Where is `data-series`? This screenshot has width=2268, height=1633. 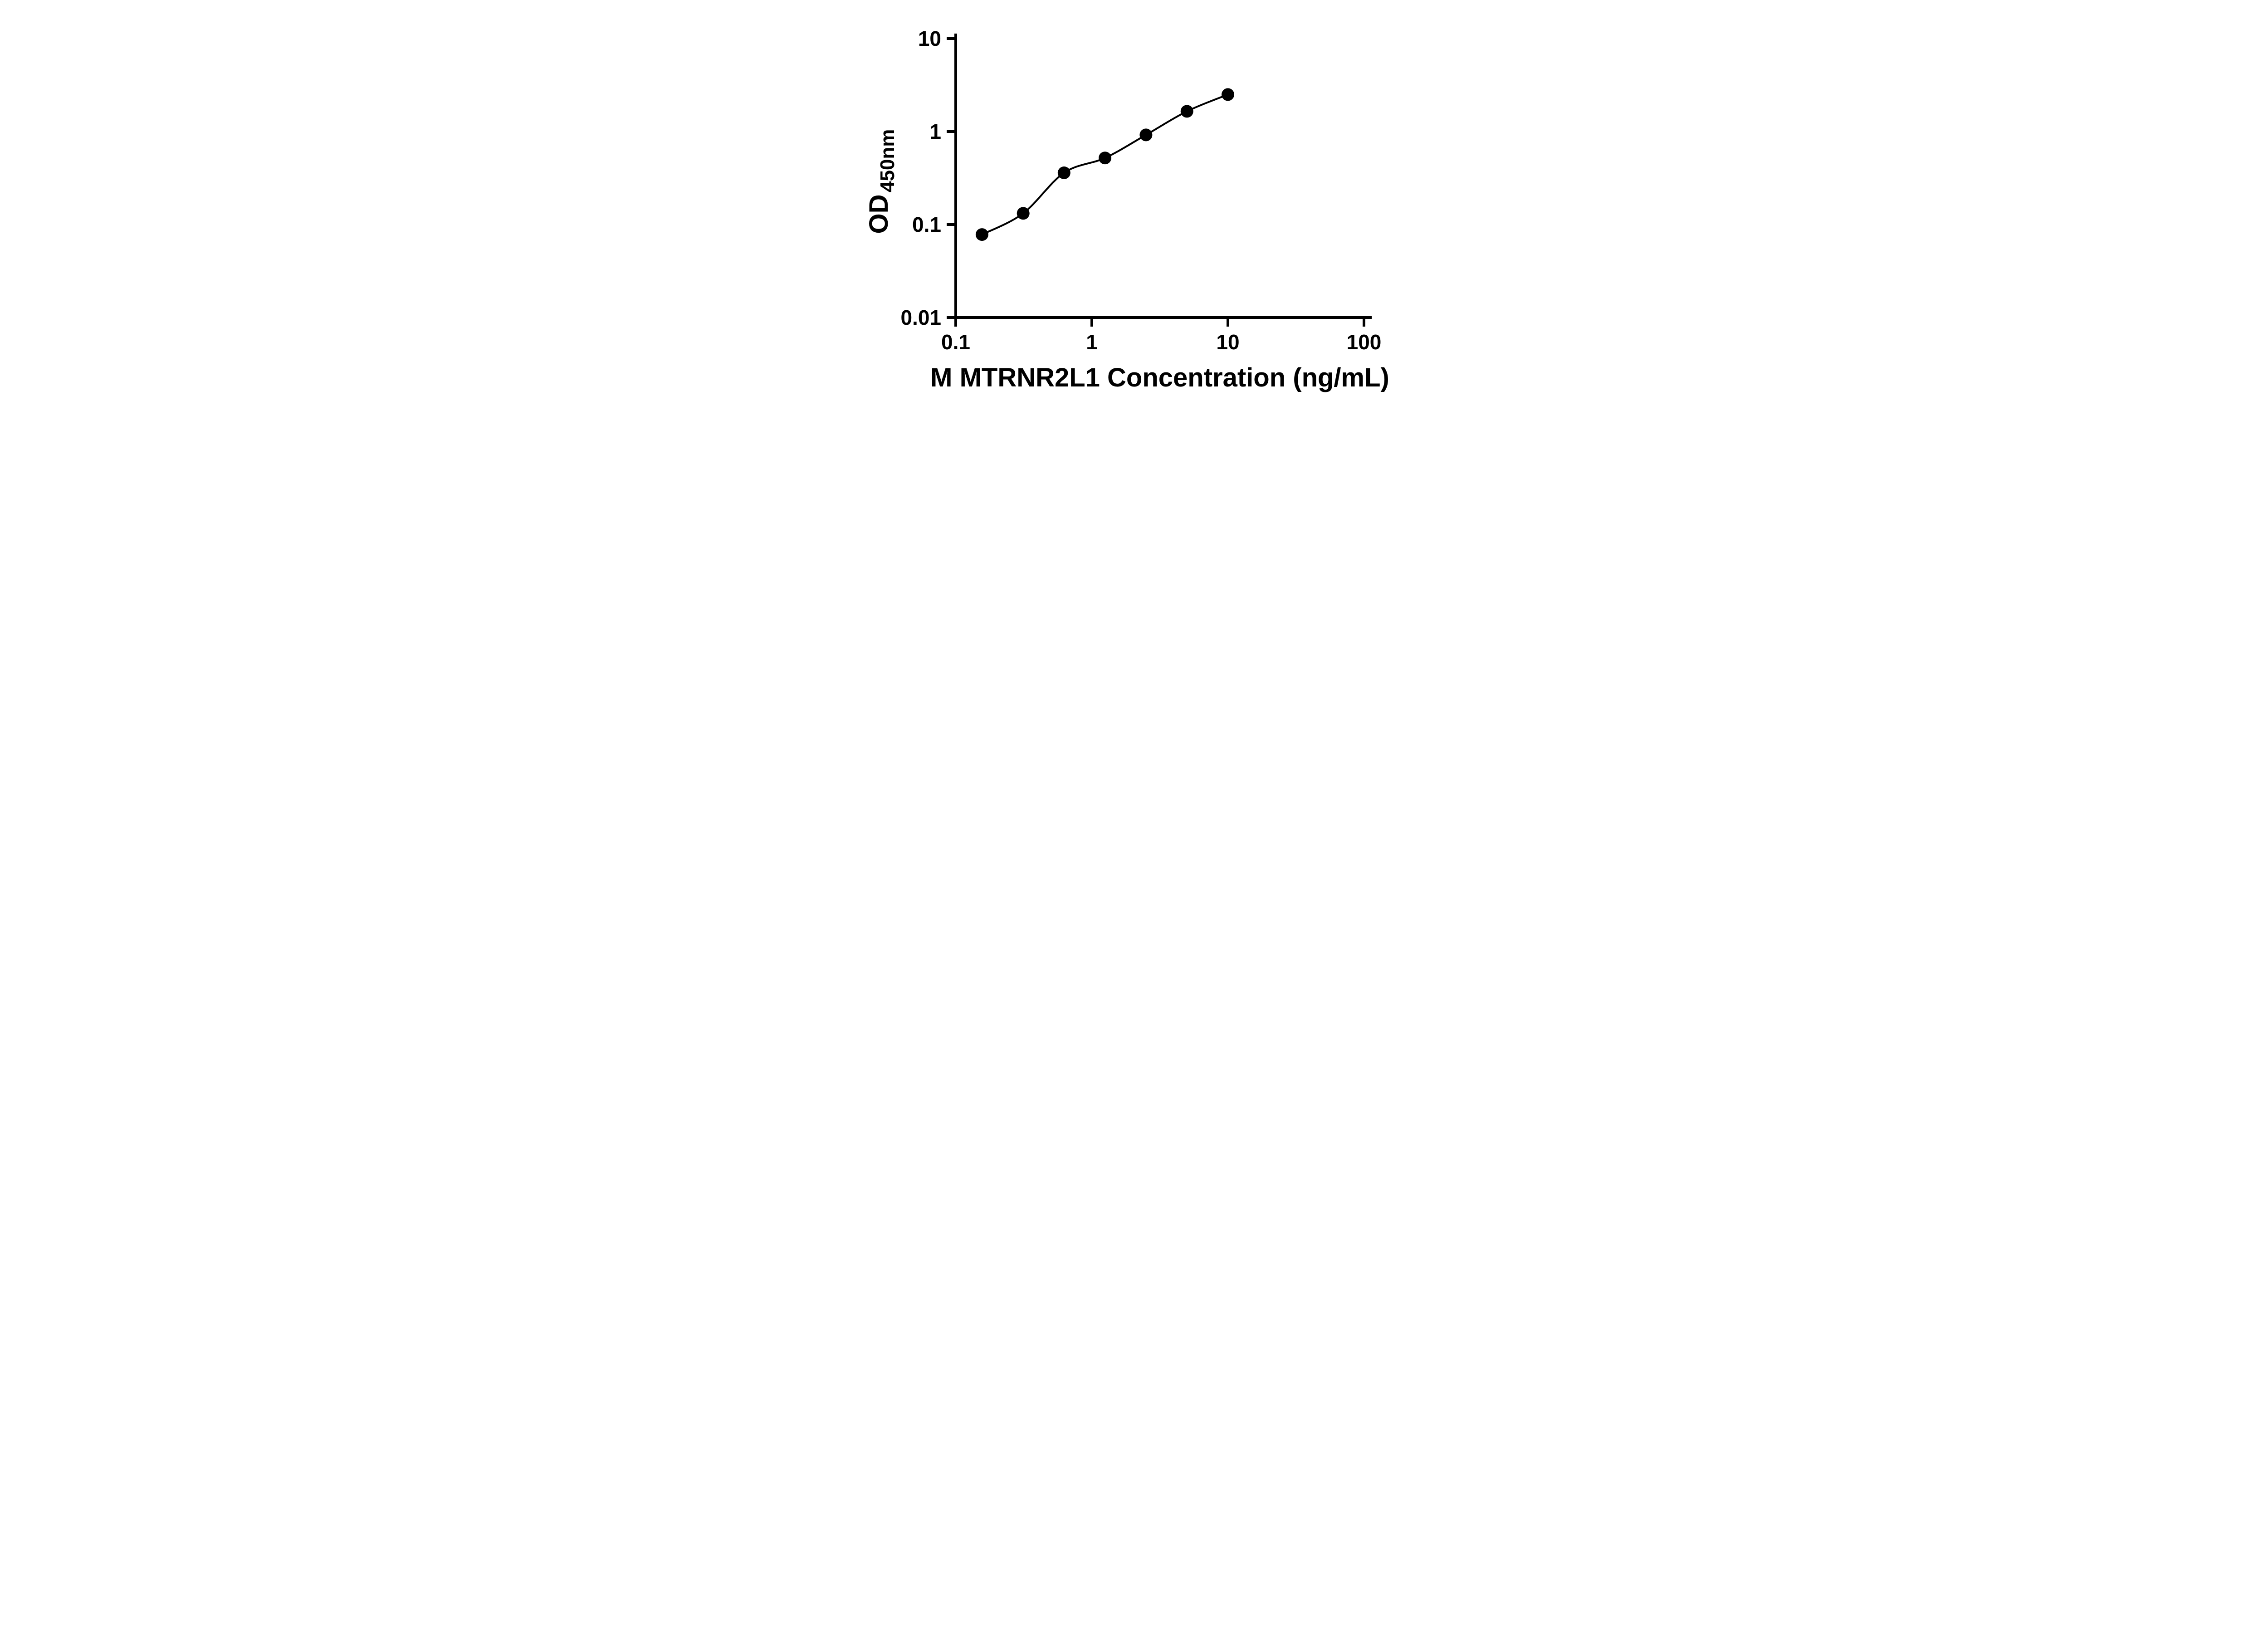
data-series is located at coordinates (1105, 164).